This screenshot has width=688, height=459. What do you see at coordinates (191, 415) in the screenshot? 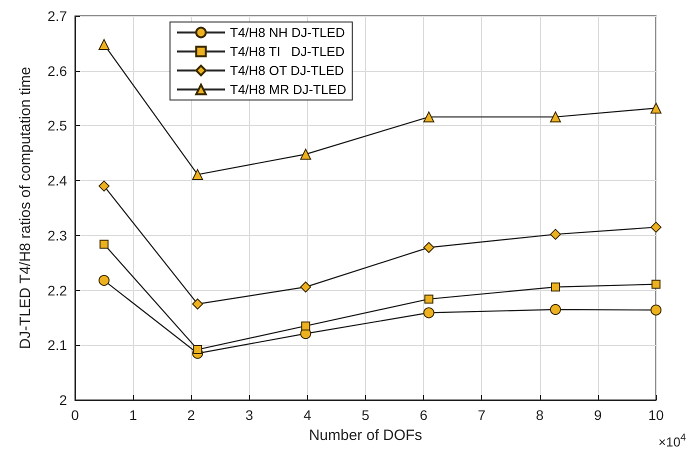
I see `x-tick-label: 2` at bounding box center [191, 415].